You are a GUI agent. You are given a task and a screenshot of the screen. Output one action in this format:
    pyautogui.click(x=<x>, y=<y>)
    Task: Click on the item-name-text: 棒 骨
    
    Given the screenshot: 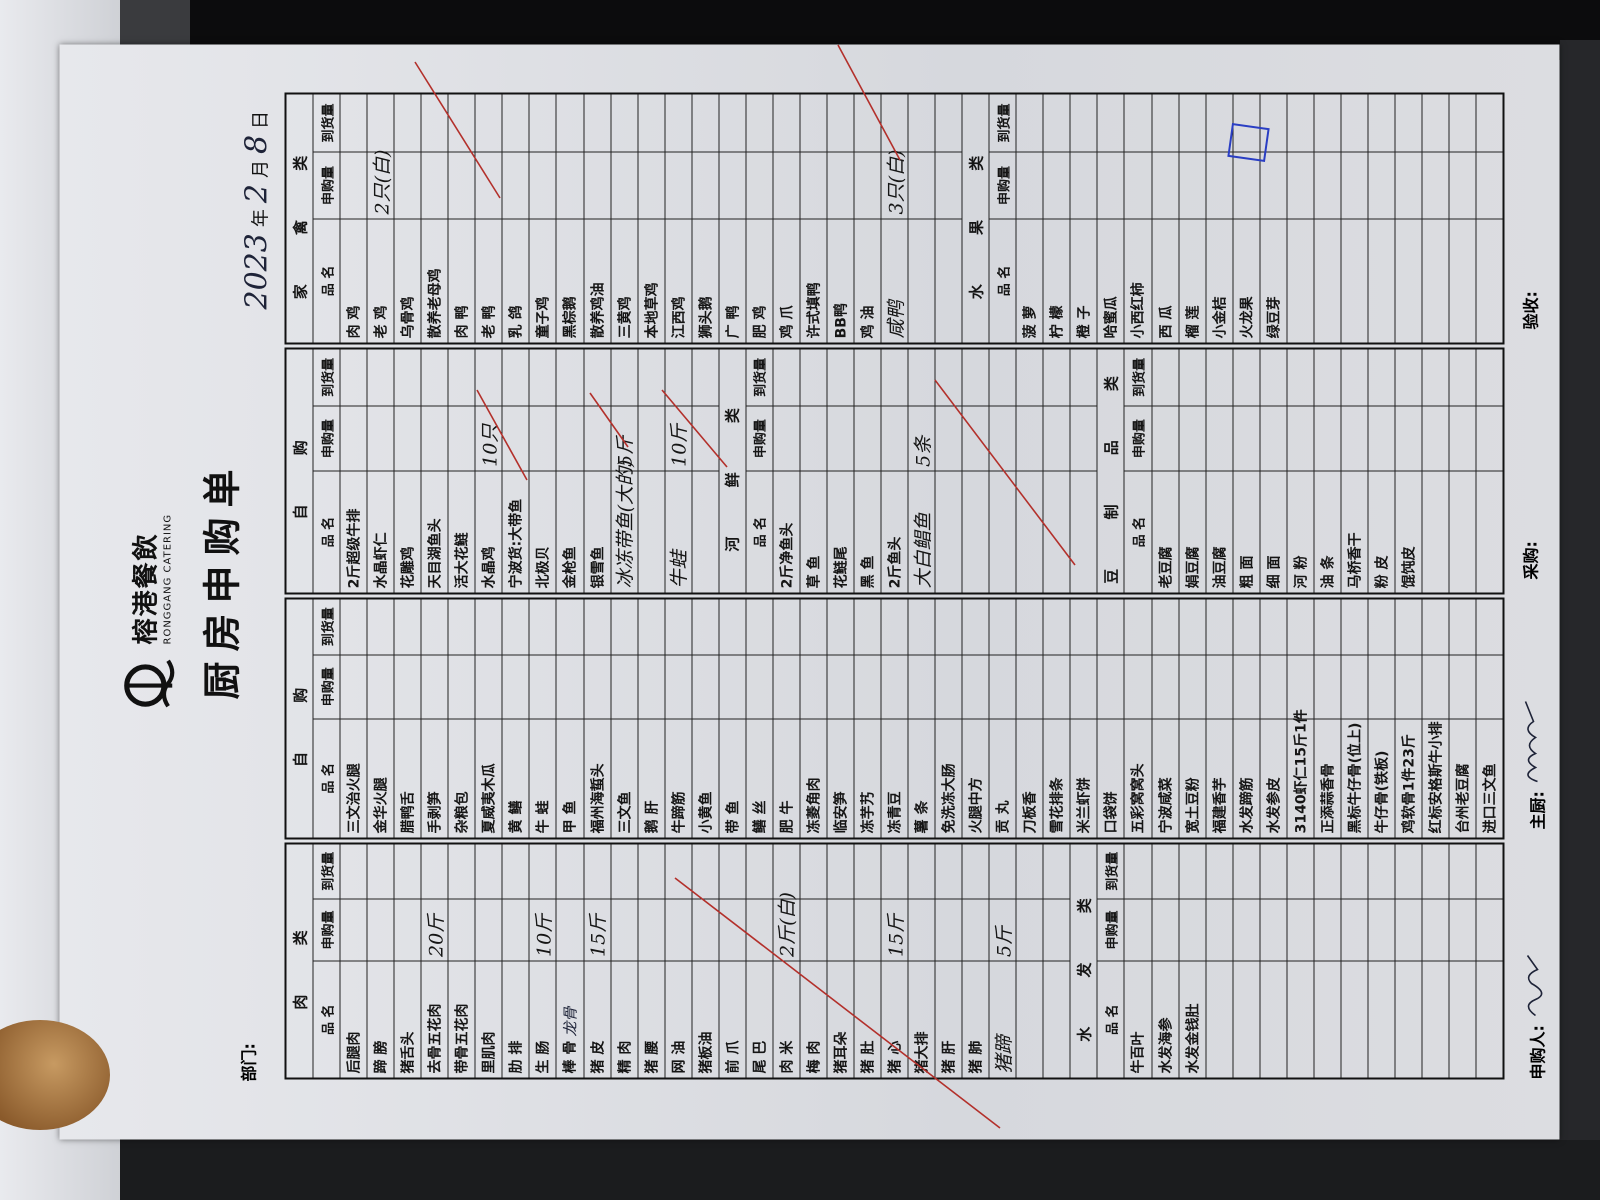 What is the action you would take?
    pyautogui.click(x=570, y=1057)
    